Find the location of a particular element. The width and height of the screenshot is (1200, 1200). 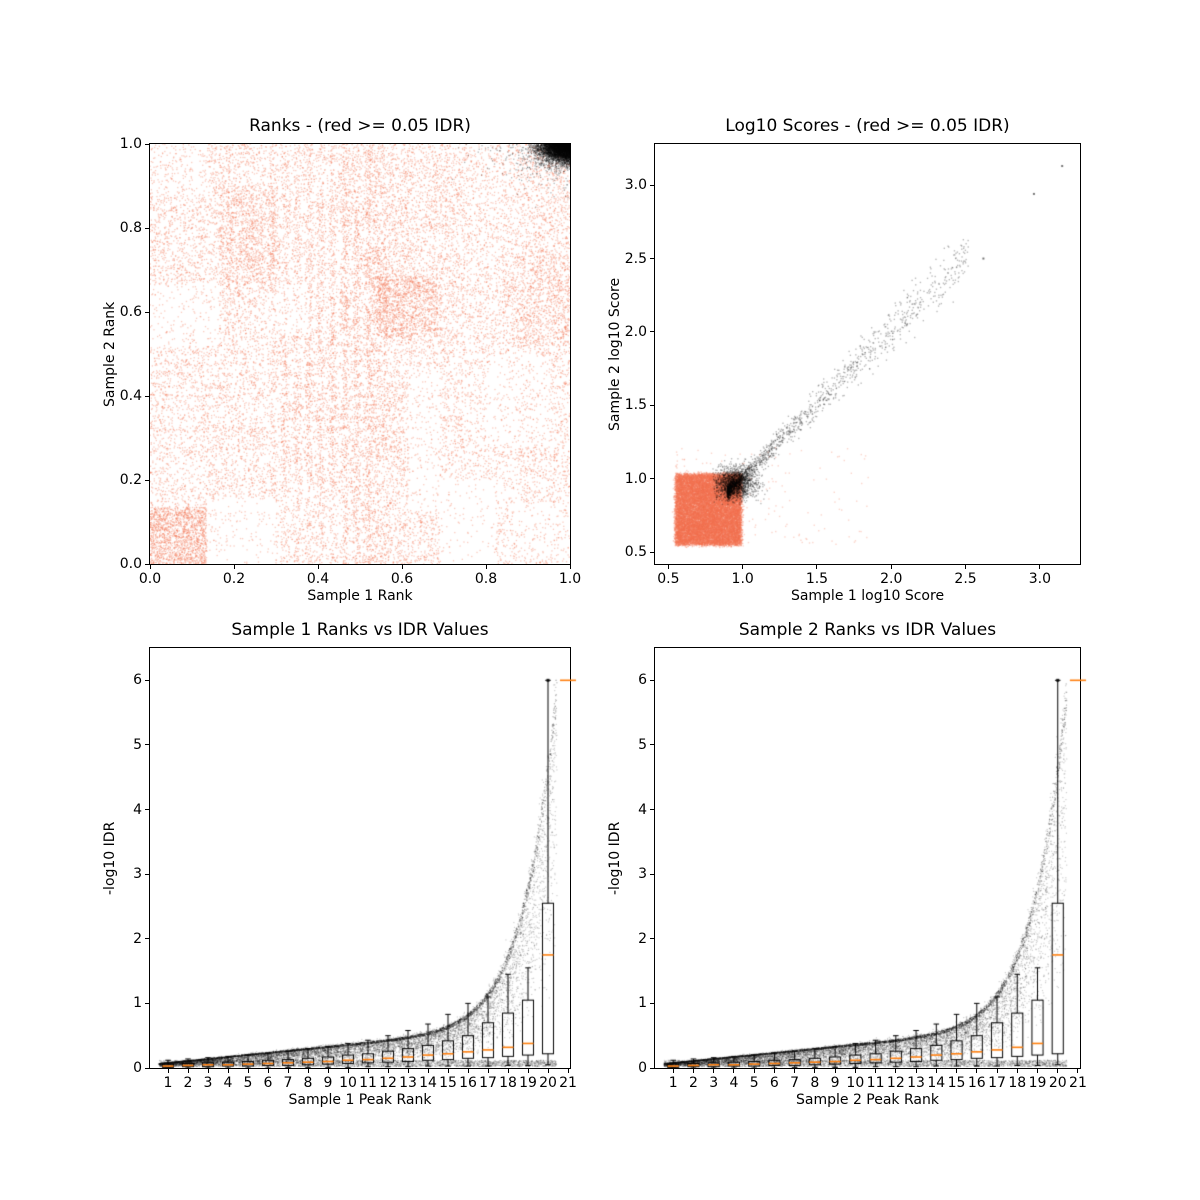

x-tick-label: 5 is located at coordinates (754, 1083).